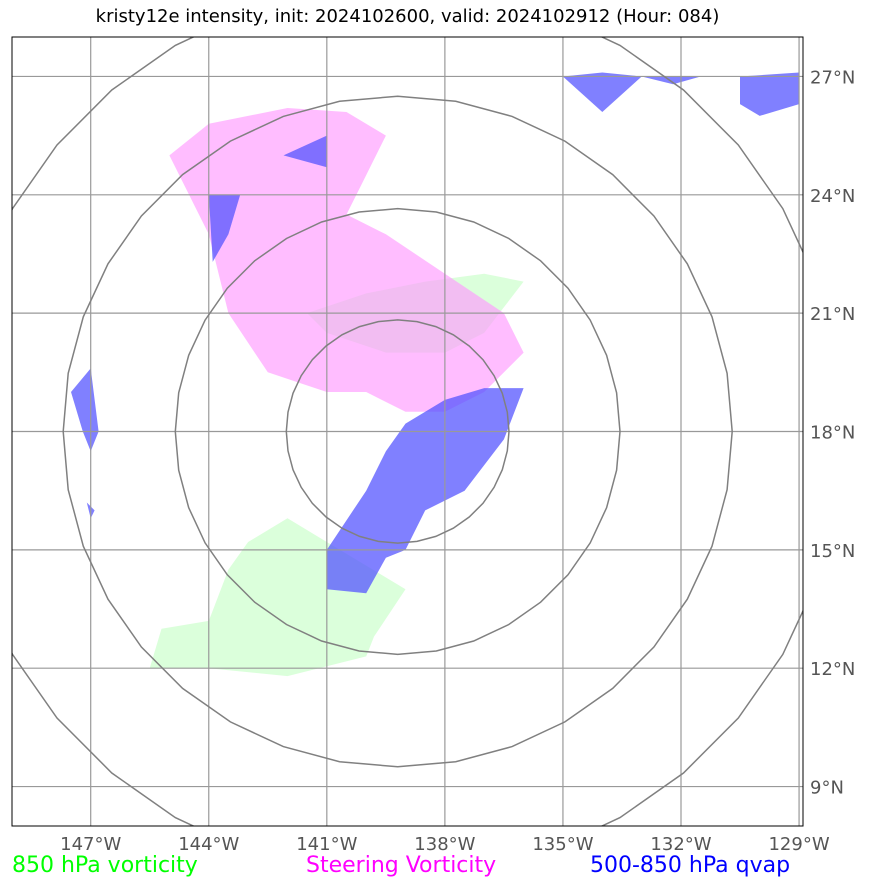 The height and width of the screenshot is (891, 873). I want to click on latitude-tick-label: 9°N, so click(827, 788).